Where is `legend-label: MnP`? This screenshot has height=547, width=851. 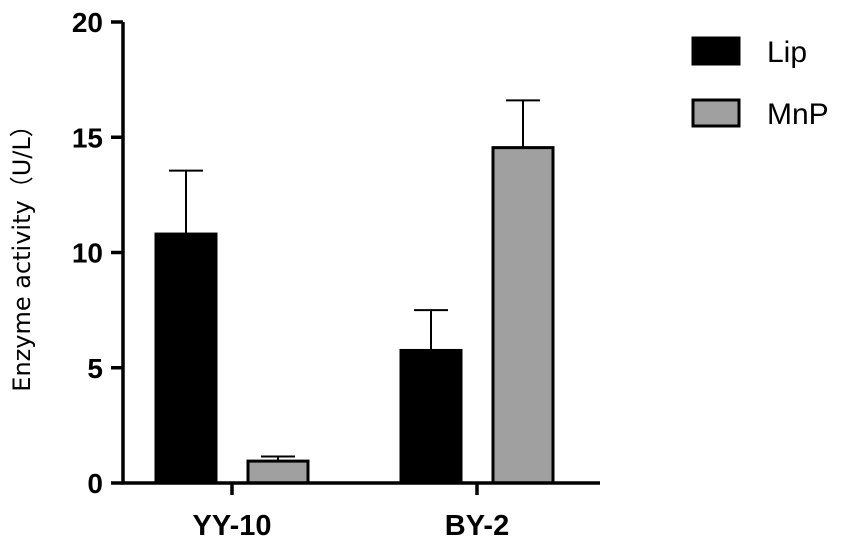 legend-label: MnP is located at coordinates (798, 114).